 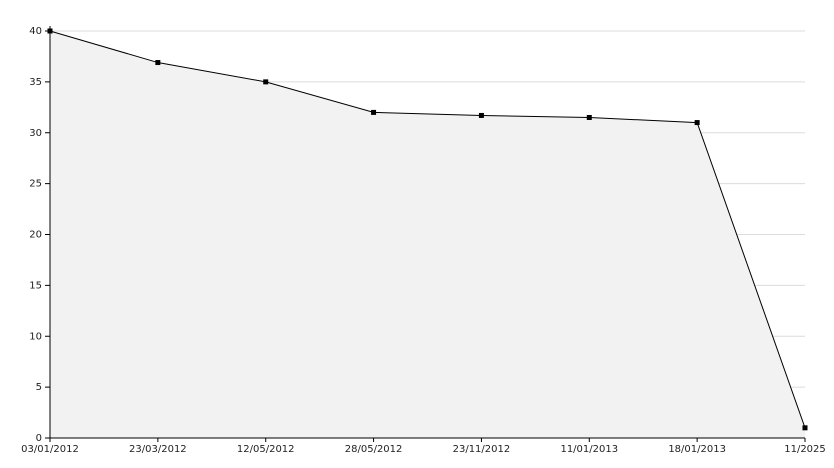 What do you see at coordinates (35, 82) in the screenshot?
I see `y-tick-label: 35` at bounding box center [35, 82].